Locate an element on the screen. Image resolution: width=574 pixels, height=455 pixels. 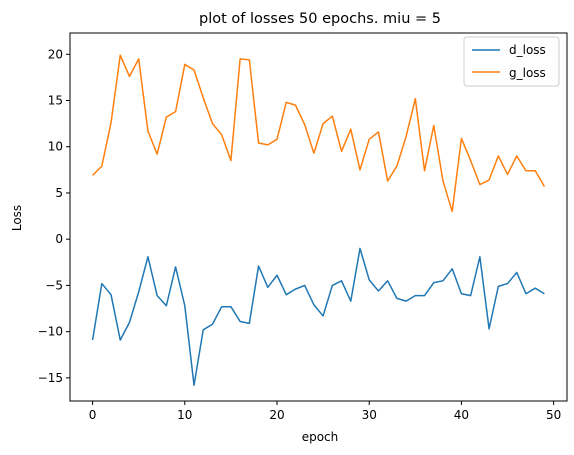
x-axis-label: epoch is located at coordinates (320, 437).